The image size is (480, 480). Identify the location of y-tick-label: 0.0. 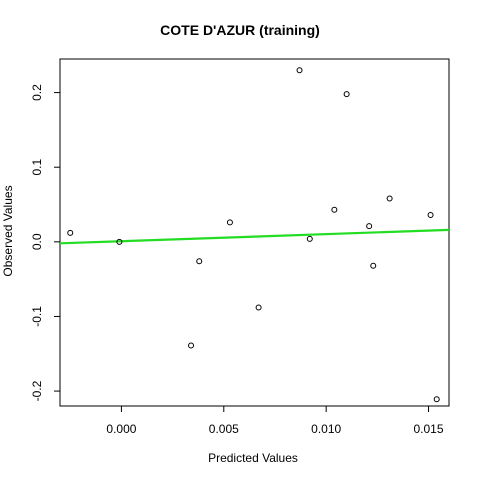
(37, 241).